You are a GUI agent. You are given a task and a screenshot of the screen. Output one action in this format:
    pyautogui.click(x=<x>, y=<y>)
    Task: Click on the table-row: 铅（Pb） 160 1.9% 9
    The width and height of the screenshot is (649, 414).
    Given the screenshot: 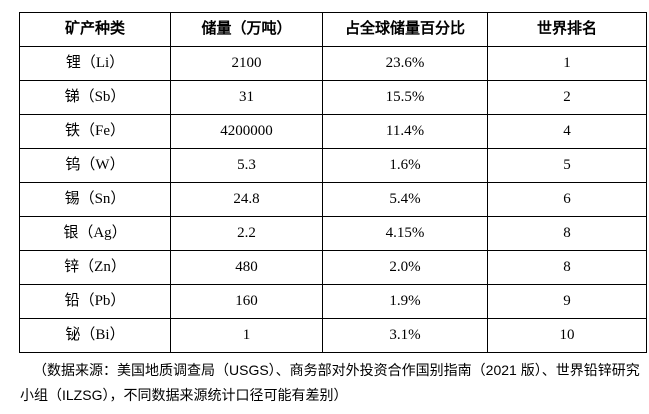 What is the action you would take?
    pyautogui.click(x=333, y=301)
    